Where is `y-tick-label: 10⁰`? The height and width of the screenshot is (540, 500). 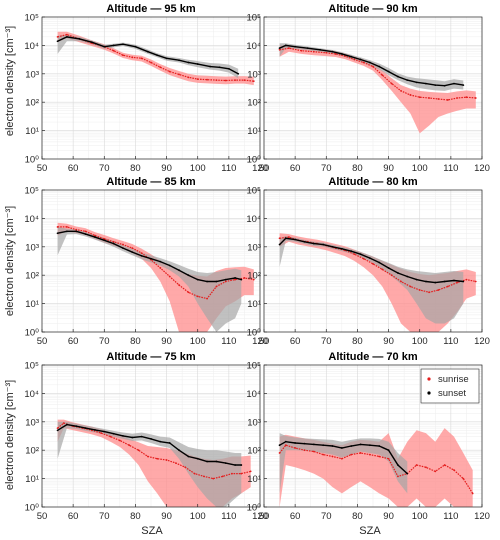 y-tick-label: 10⁰ is located at coordinates (32, 160).